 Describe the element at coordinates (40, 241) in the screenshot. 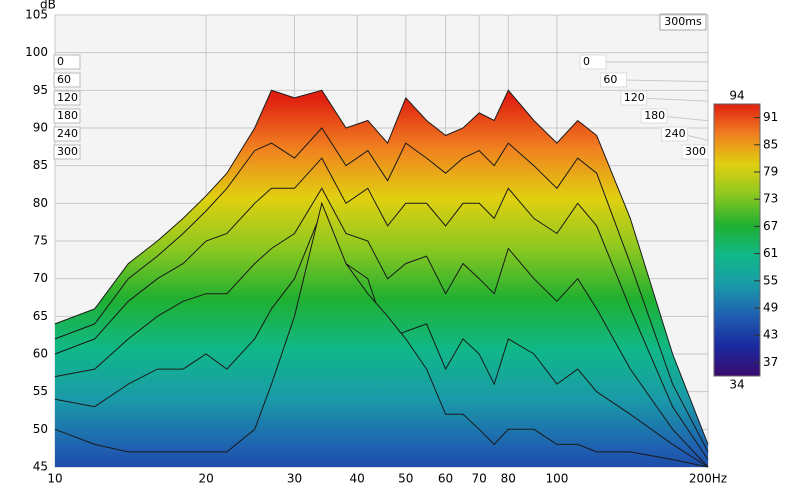

I see `y-tick-label: 75` at that location.